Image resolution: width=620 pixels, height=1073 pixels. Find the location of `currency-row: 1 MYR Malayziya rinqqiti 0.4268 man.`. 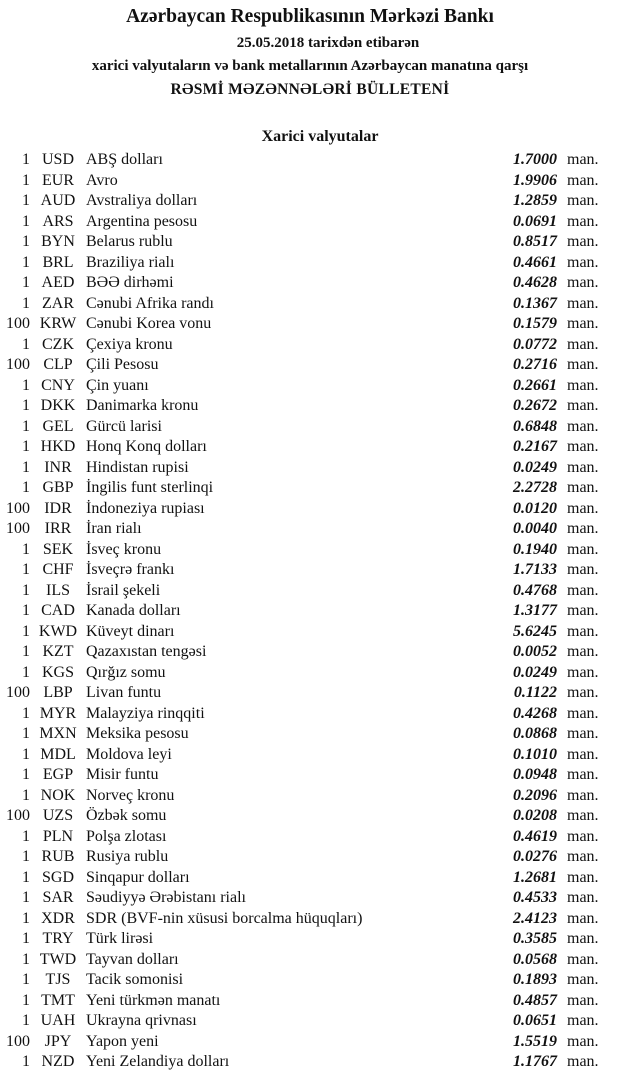

currency-row: 1 MYR Malayziya rinqqiti 0.4268 man. is located at coordinates (310, 714).